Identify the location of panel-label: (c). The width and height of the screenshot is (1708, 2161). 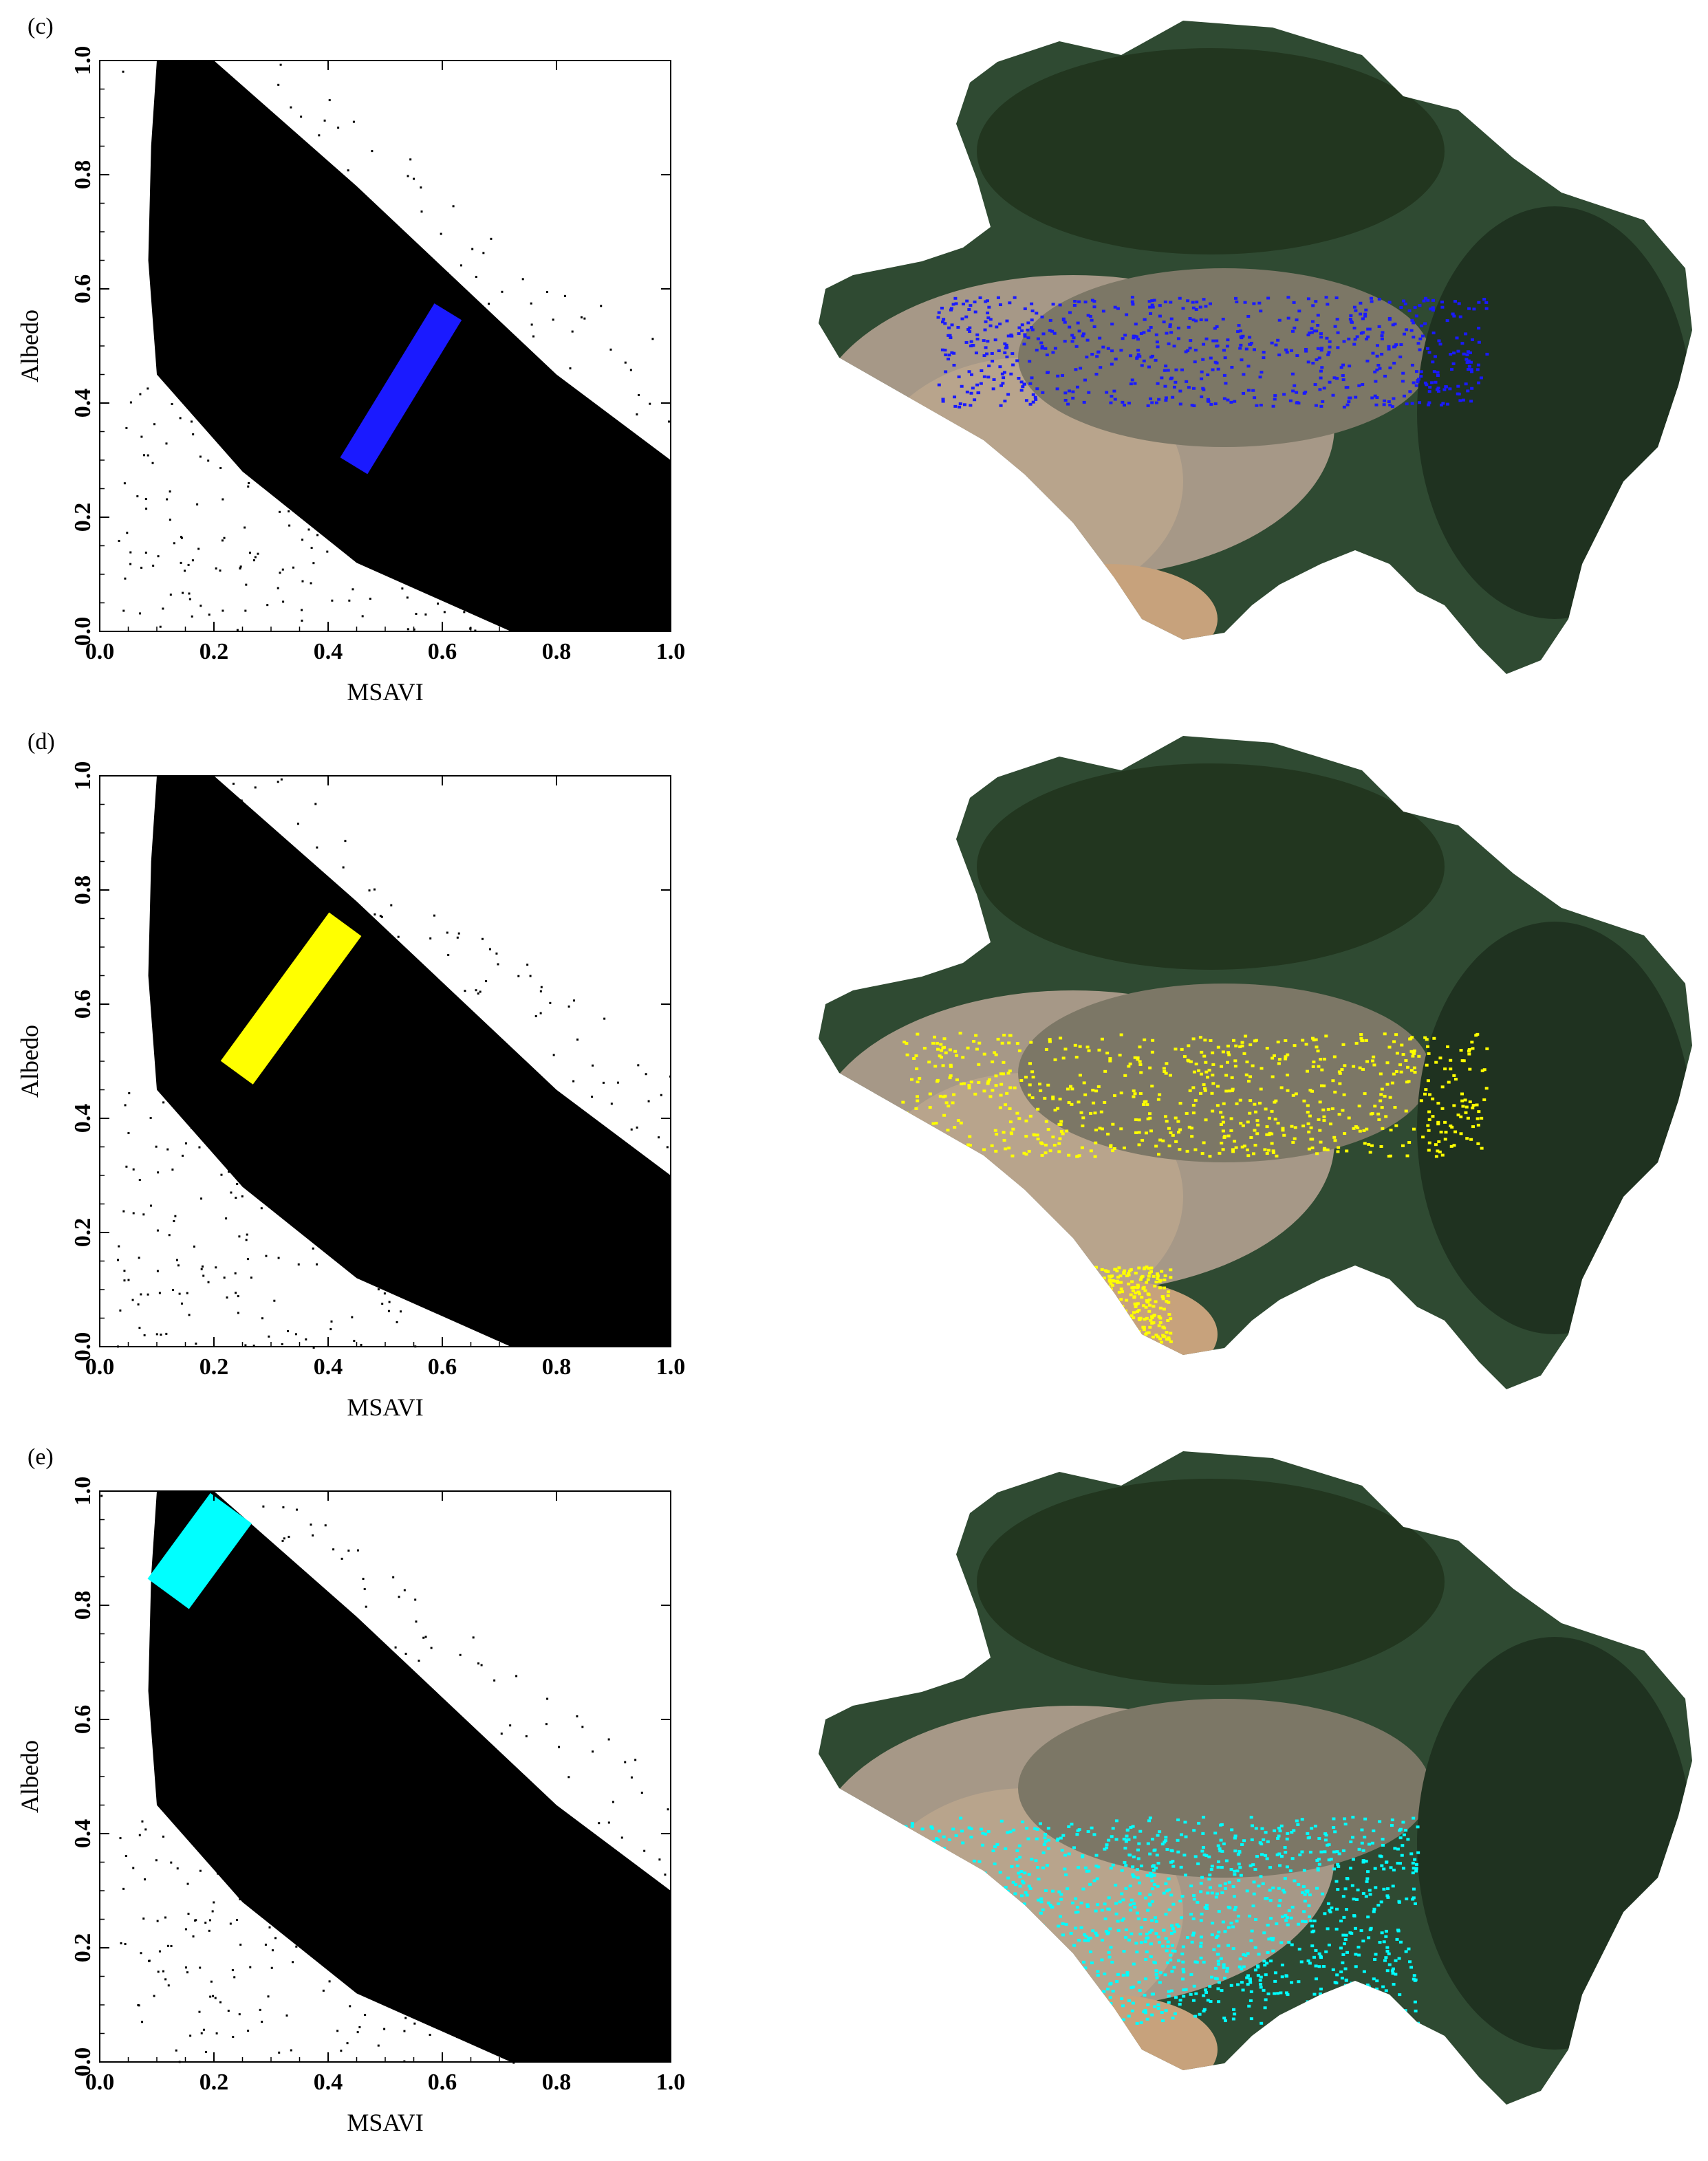
(41, 27).